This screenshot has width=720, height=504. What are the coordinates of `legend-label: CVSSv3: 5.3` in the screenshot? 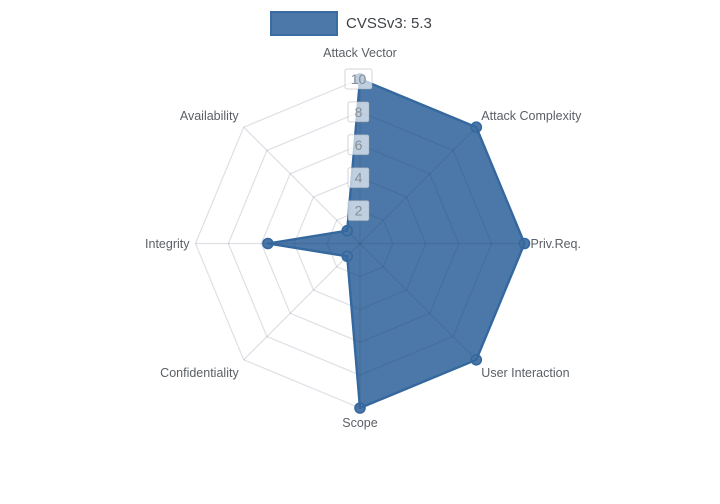 It's located at (389, 23).